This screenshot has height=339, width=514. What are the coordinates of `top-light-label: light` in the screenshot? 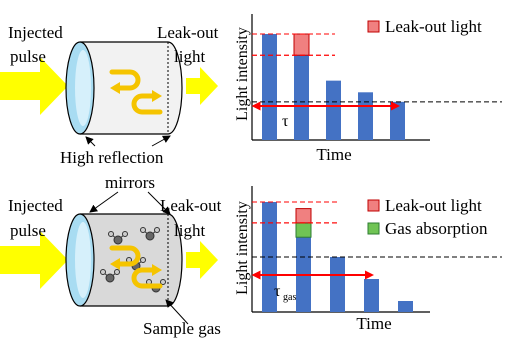 It's located at (189, 56).